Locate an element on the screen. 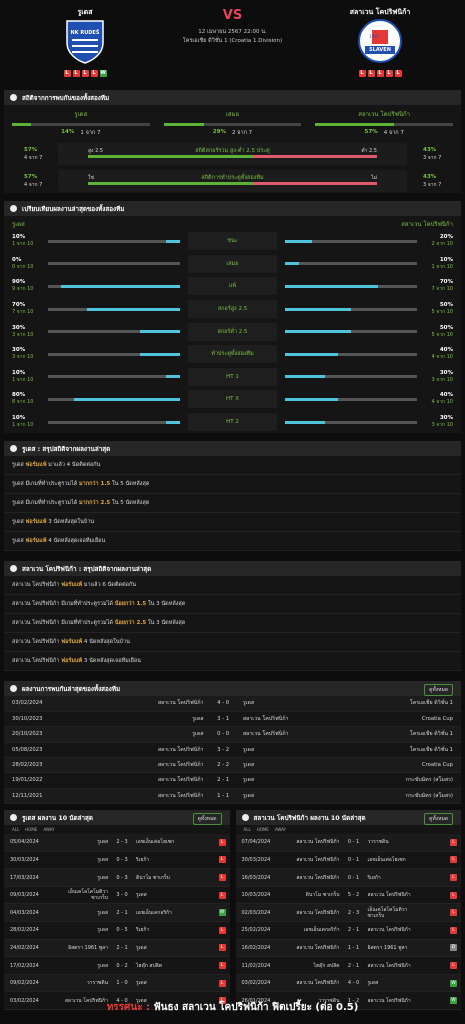 The image size is (465, 1024). cell: 0 - 0 is located at coordinates (223, 734).